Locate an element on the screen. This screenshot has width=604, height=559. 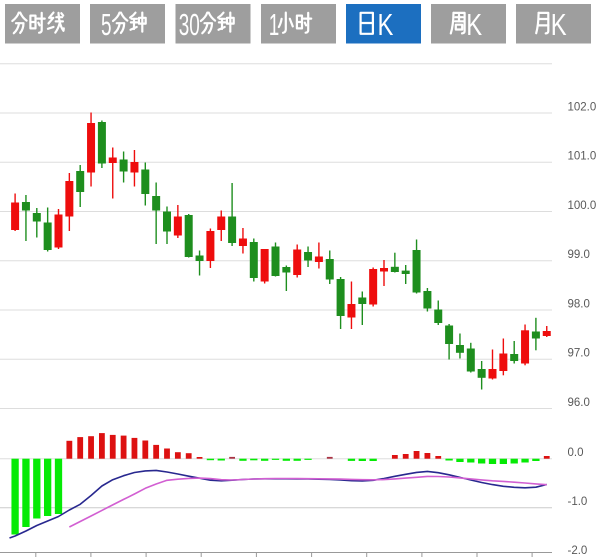
svg-text: 99.0 is located at coordinates (579, 255).